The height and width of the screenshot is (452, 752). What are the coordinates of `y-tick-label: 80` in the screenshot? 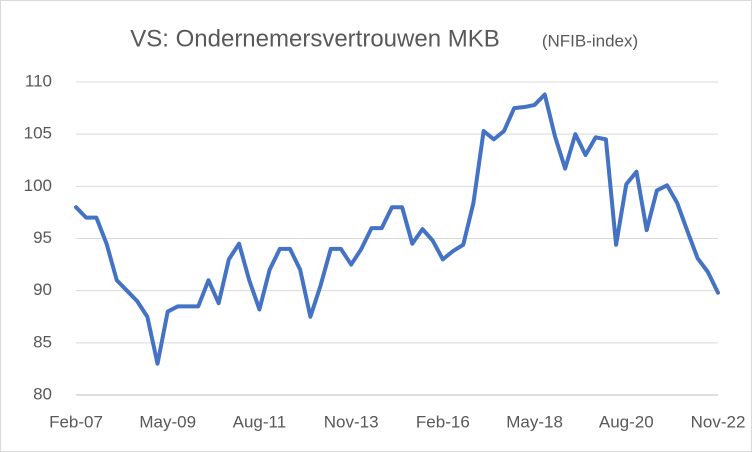 It's located at (42, 393).